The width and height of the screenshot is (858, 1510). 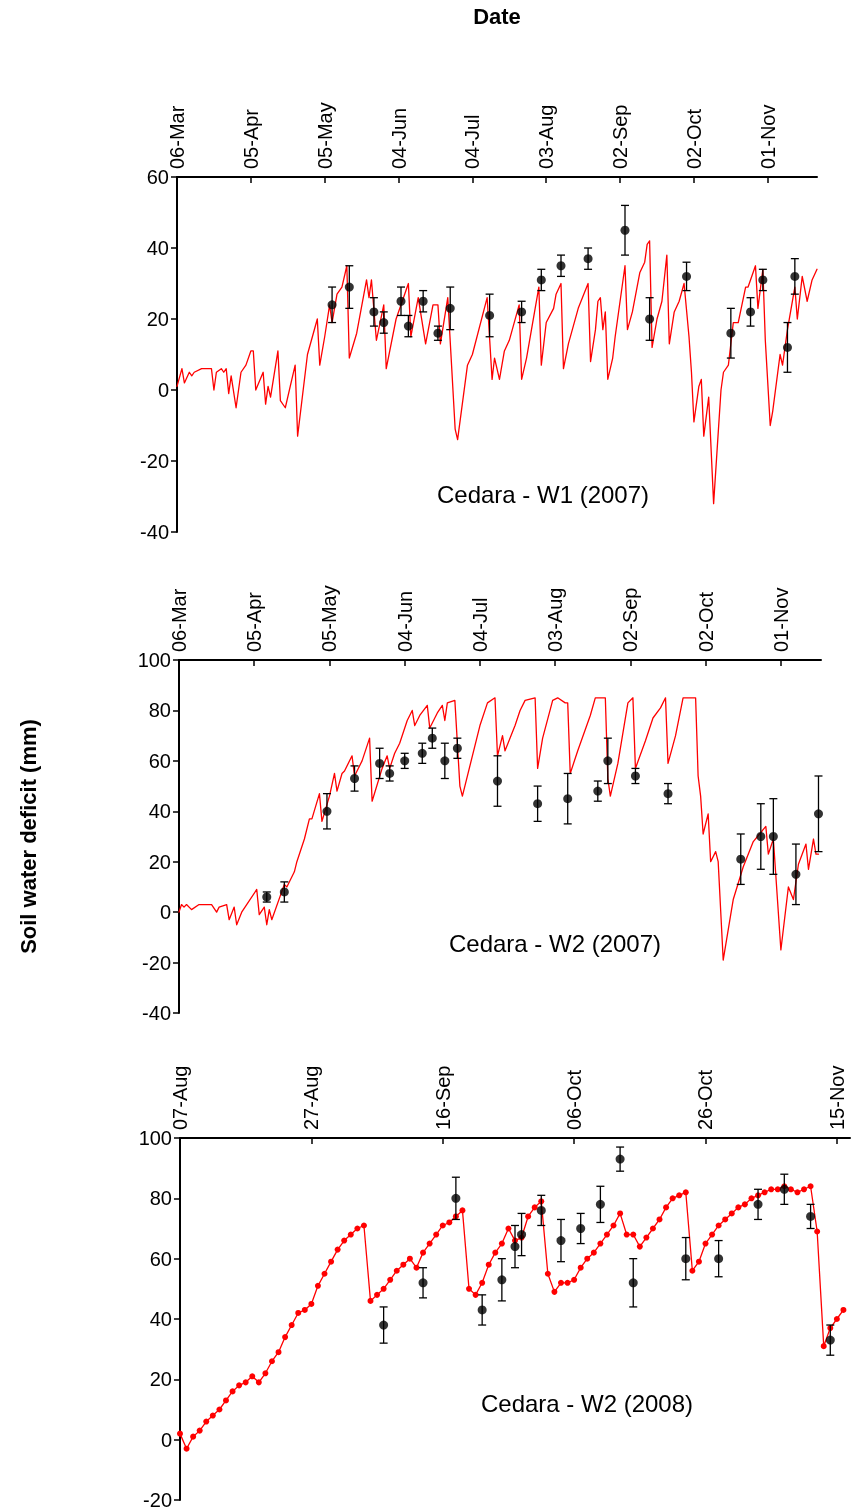 I want to click on x-tick-label: 27-Aug, so click(x=311, y=1097).